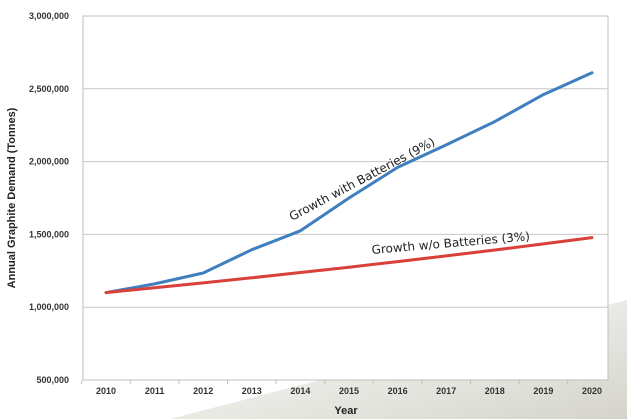  What do you see at coordinates (252, 391) in the screenshot?
I see `x-tick-label: 2013` at bounding box center [252, 391].